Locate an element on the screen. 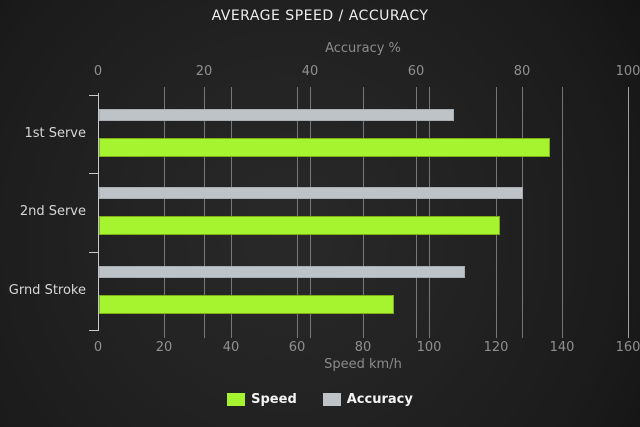  legend-item-speed: Speed is located at coordinates (262, 399).